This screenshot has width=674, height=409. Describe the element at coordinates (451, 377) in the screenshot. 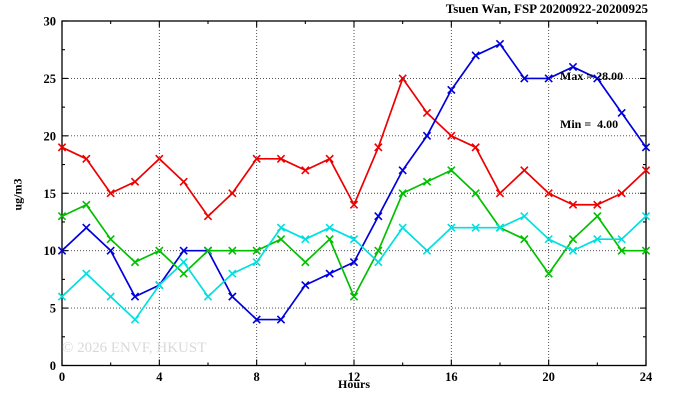

I see `x-tick-label: 16` at that location.